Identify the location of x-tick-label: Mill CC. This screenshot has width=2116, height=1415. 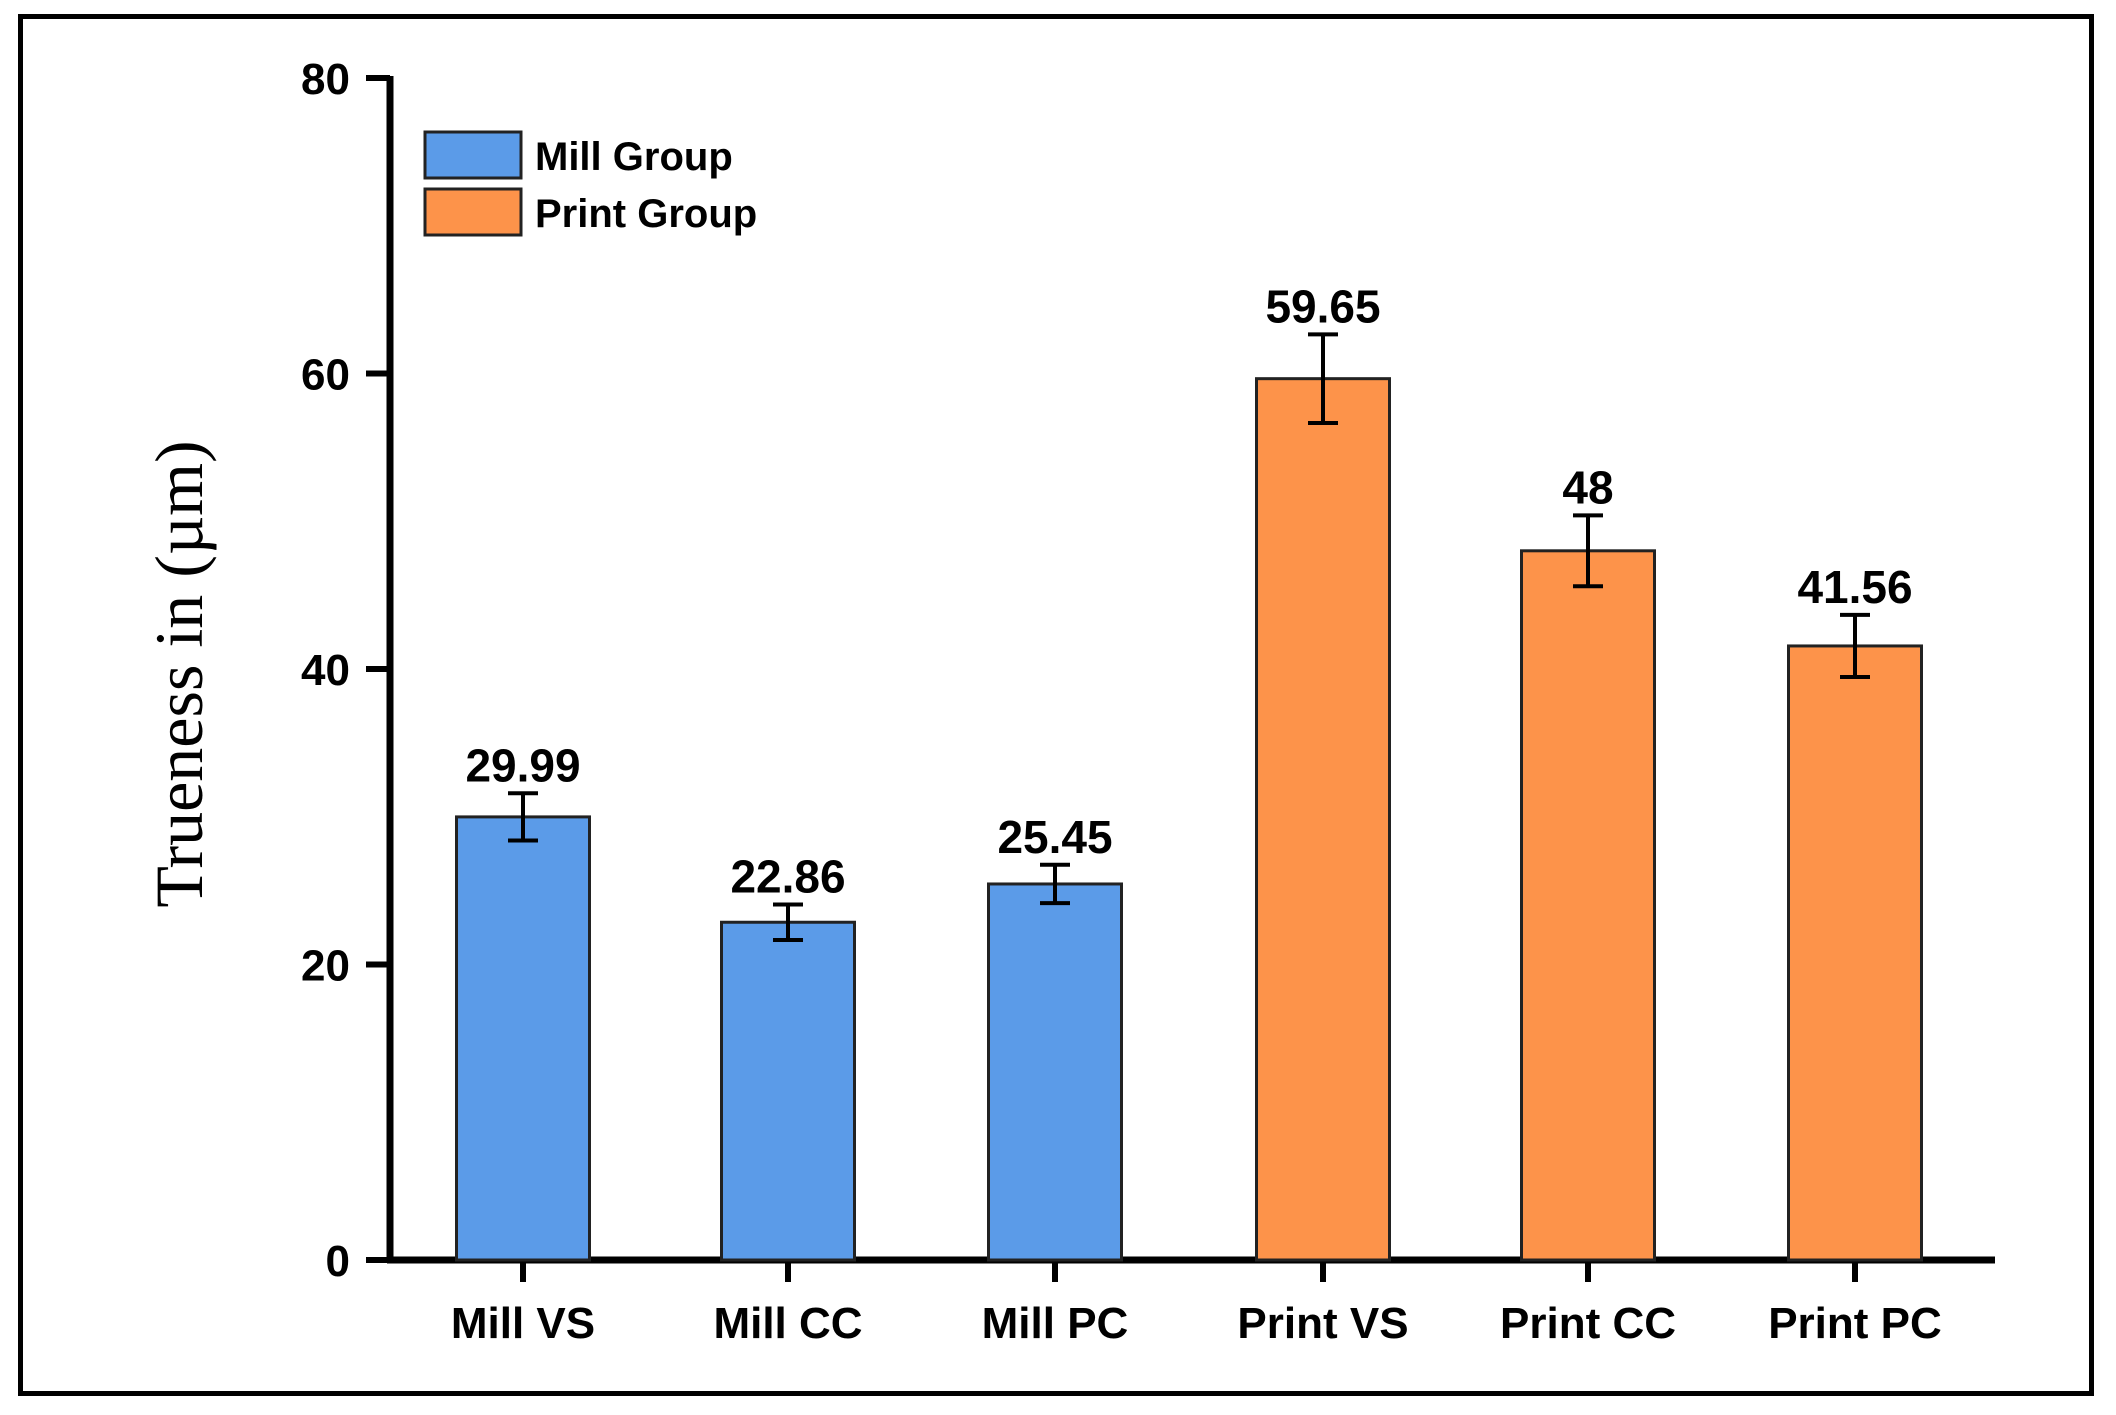
(787, 1323).